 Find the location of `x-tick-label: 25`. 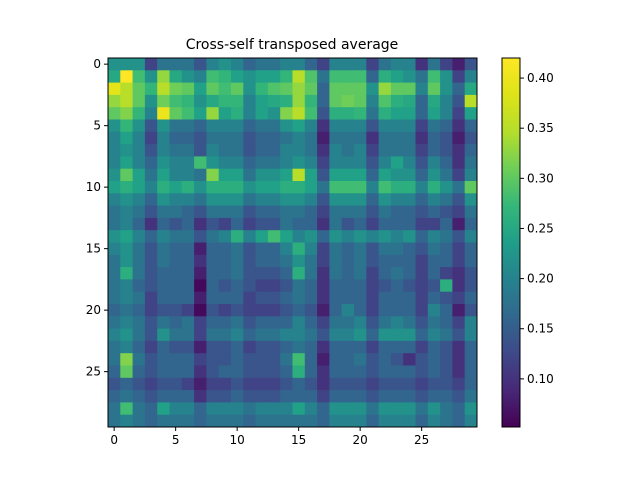

x-tick-label: 25 is located at coordinates (421, 440).